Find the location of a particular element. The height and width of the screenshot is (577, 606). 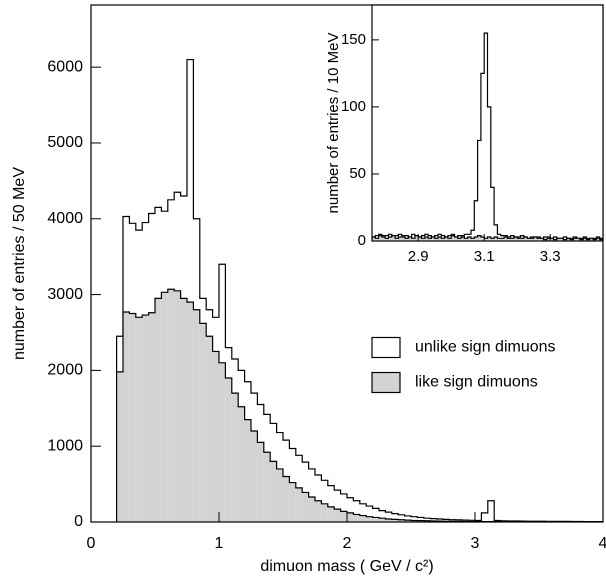

y-tick-label: 50 is located at coordinates (357, 173).